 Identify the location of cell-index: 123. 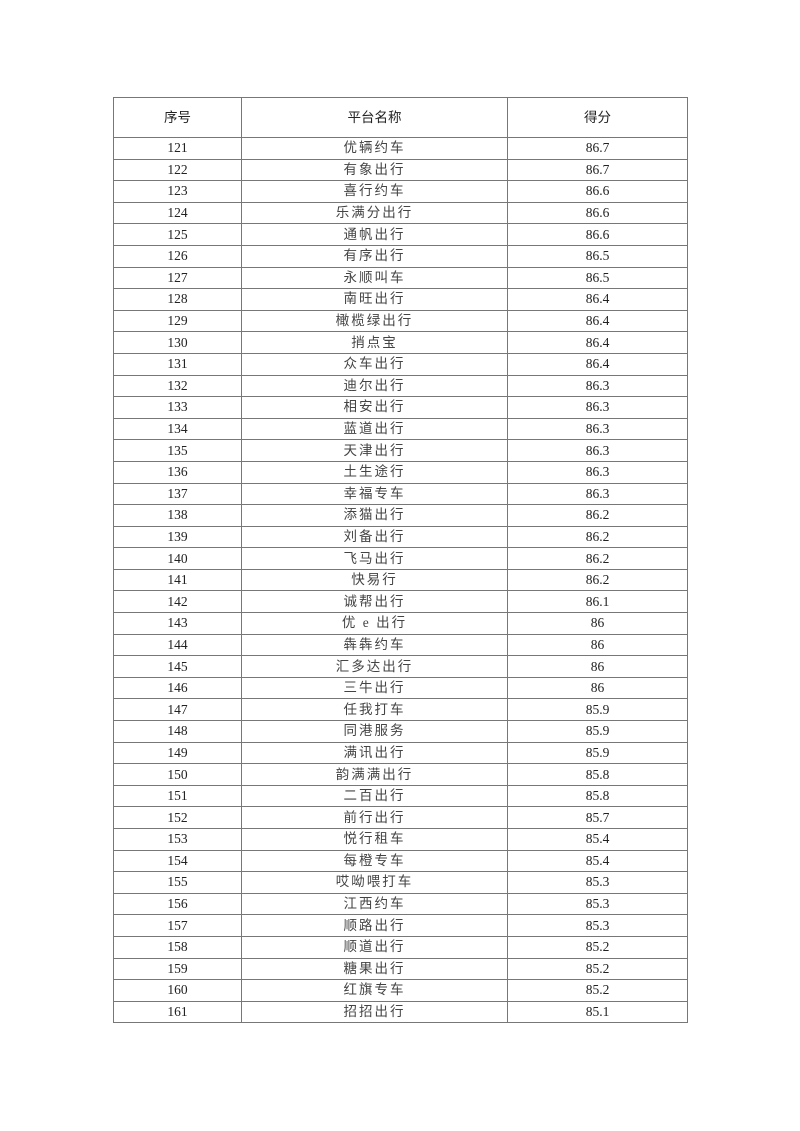
(177, 191).